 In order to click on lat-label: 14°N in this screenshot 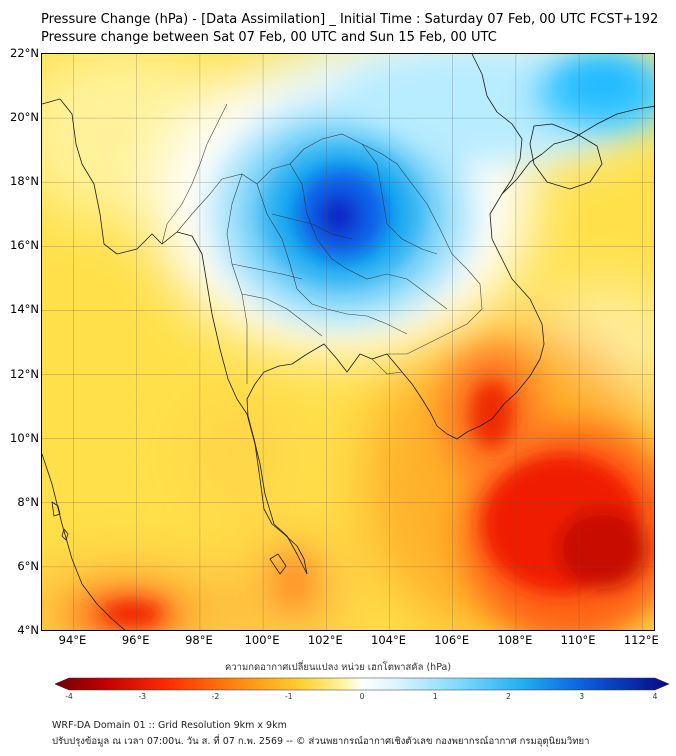, I will do `click(24, 309)`.